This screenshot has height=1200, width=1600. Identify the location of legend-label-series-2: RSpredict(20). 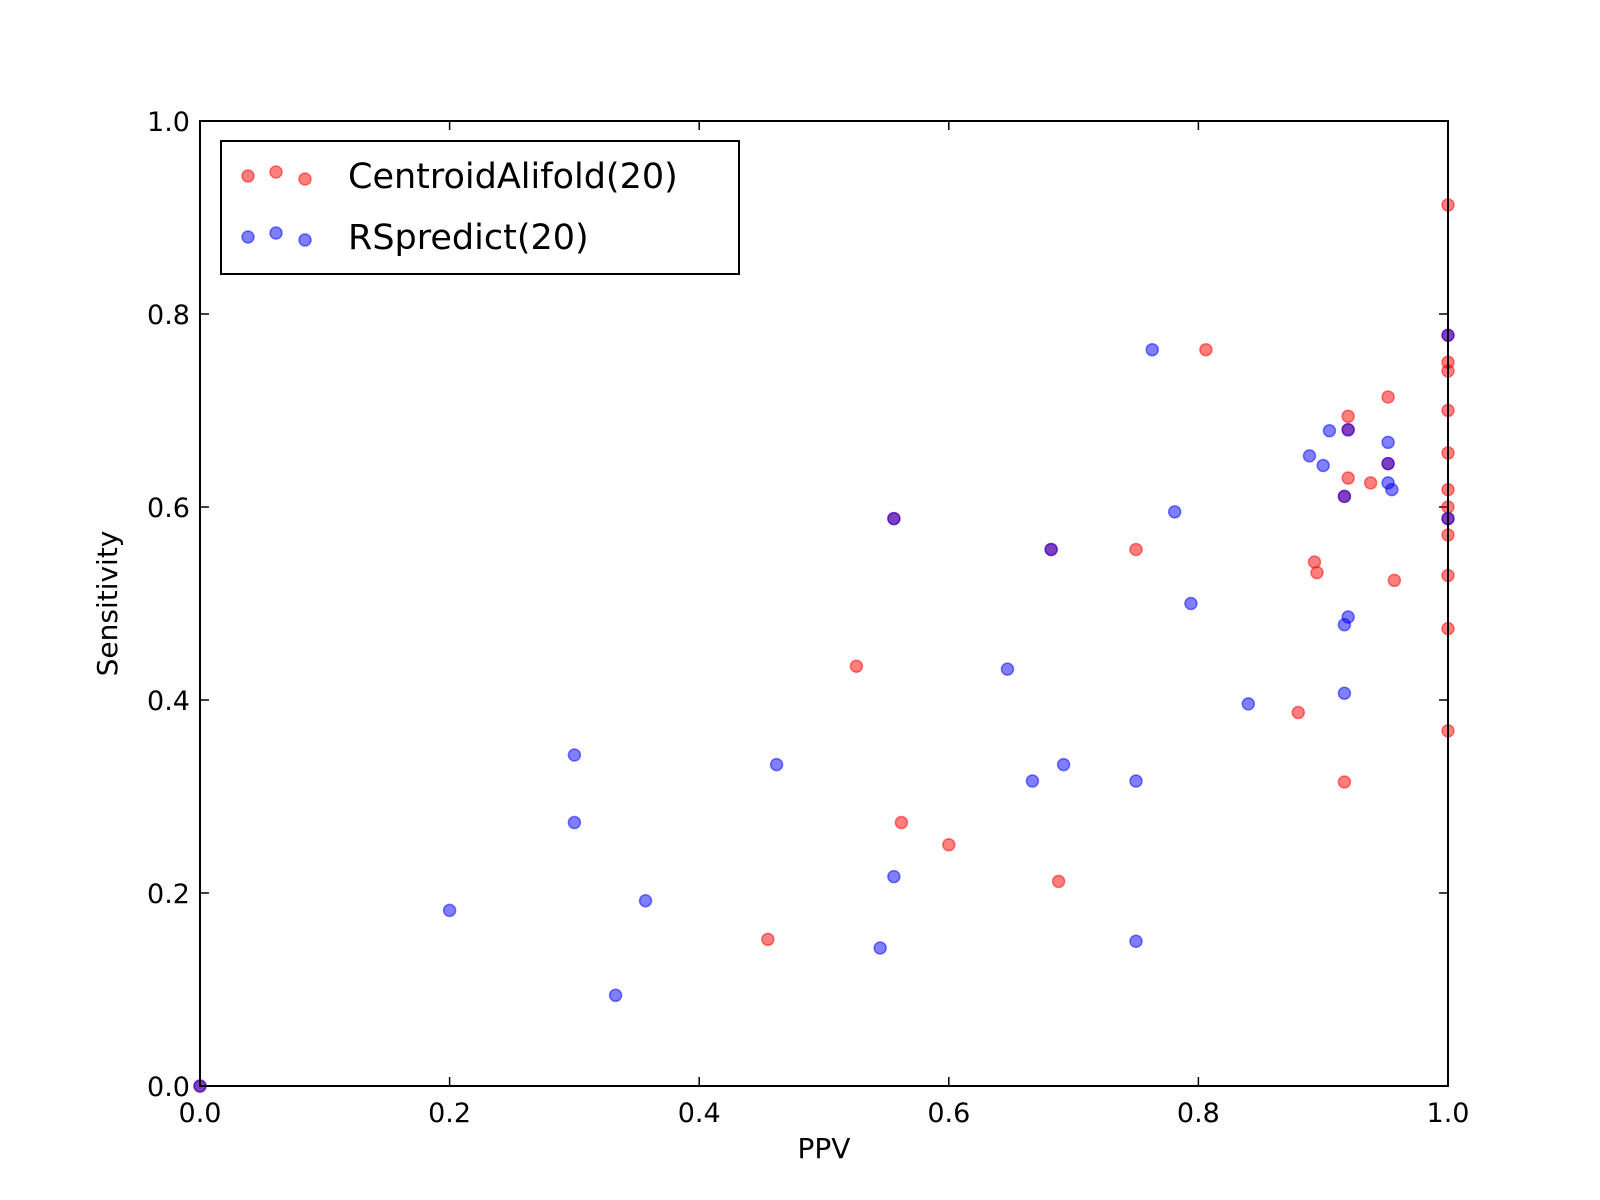
(468, 238).